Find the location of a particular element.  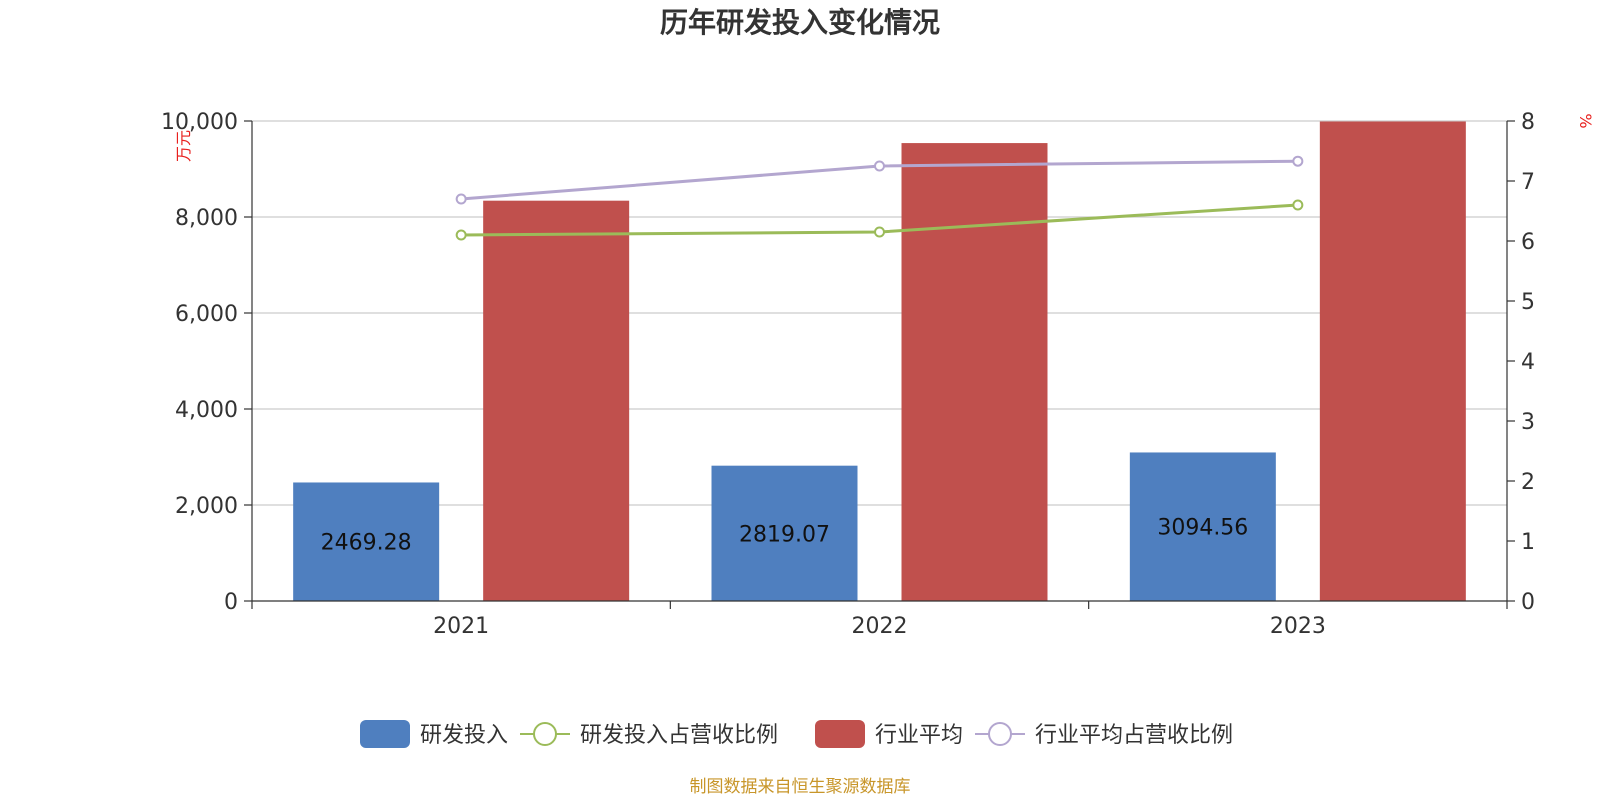

right-tick-label: 2 is located at coordinates (1528, 482).